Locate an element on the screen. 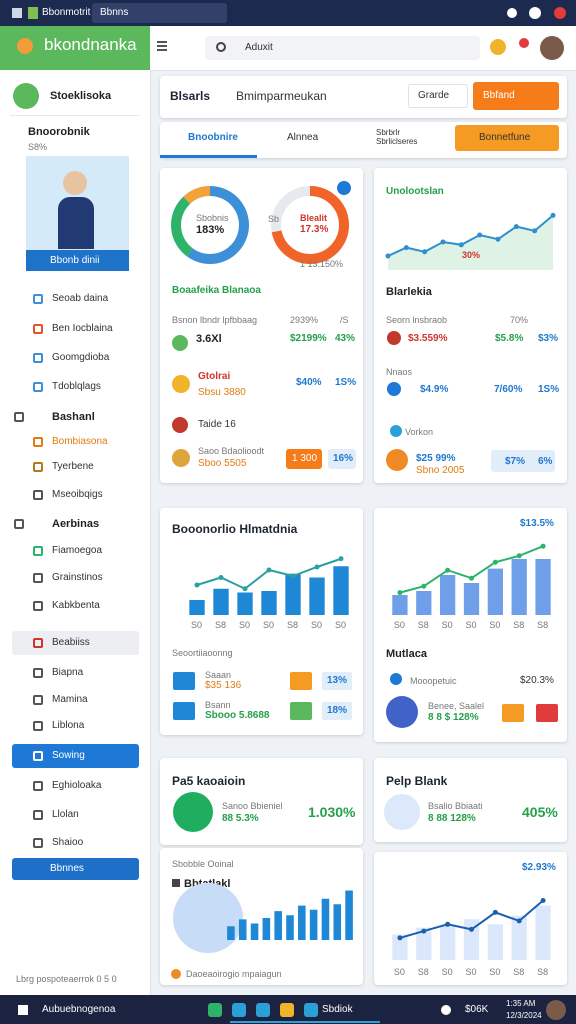 This screenshot has height=1024, width=576. nav-item: Ben Iocblaina is located at coordinates (82, 328).